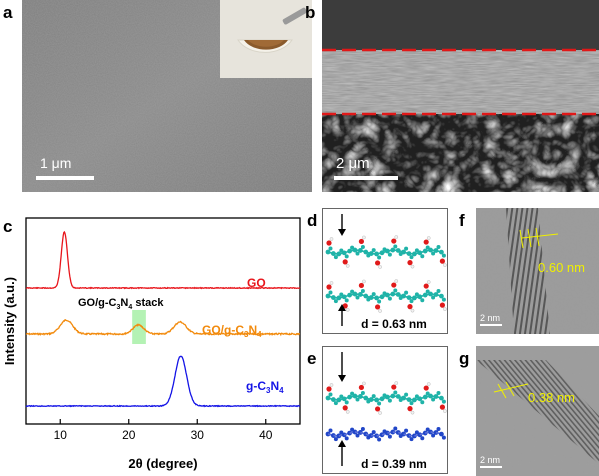 This screenshot has width=599, height=476. Describe the element at coordinates (139, 327) in the screenshot. I see `stack-highlight-band` at that location.